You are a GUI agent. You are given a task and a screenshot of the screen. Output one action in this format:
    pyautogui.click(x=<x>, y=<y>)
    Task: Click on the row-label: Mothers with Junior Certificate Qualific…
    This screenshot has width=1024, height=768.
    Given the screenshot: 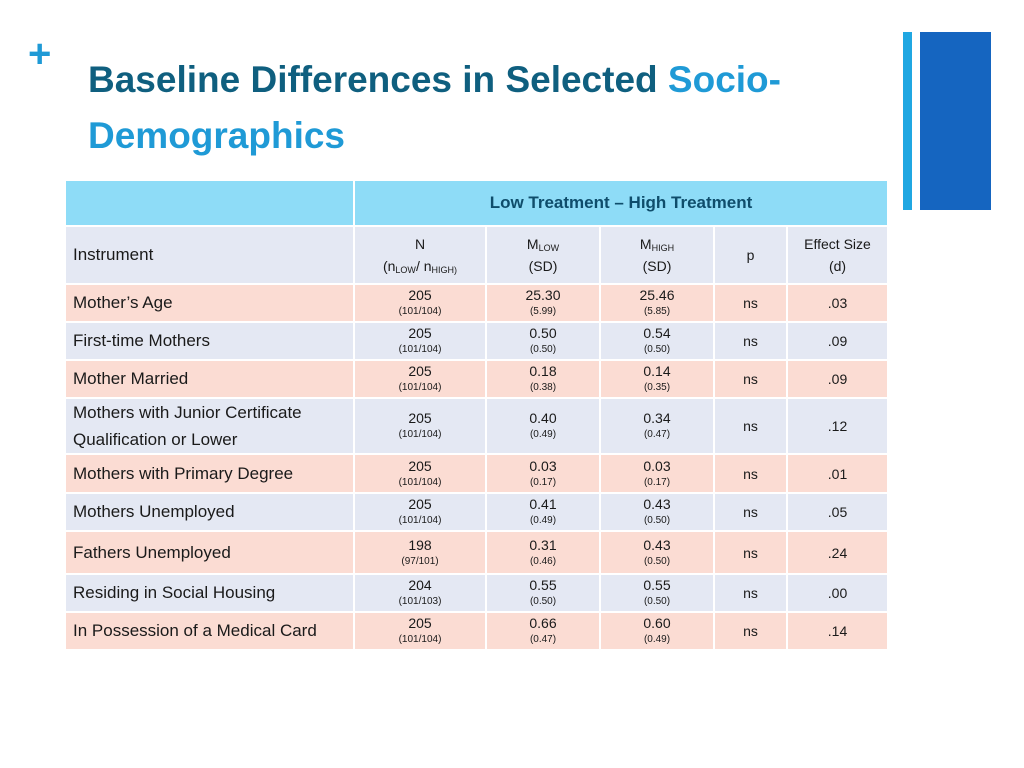 What is the action you would take?
    pyautogui.click(x=209, y=426)
    